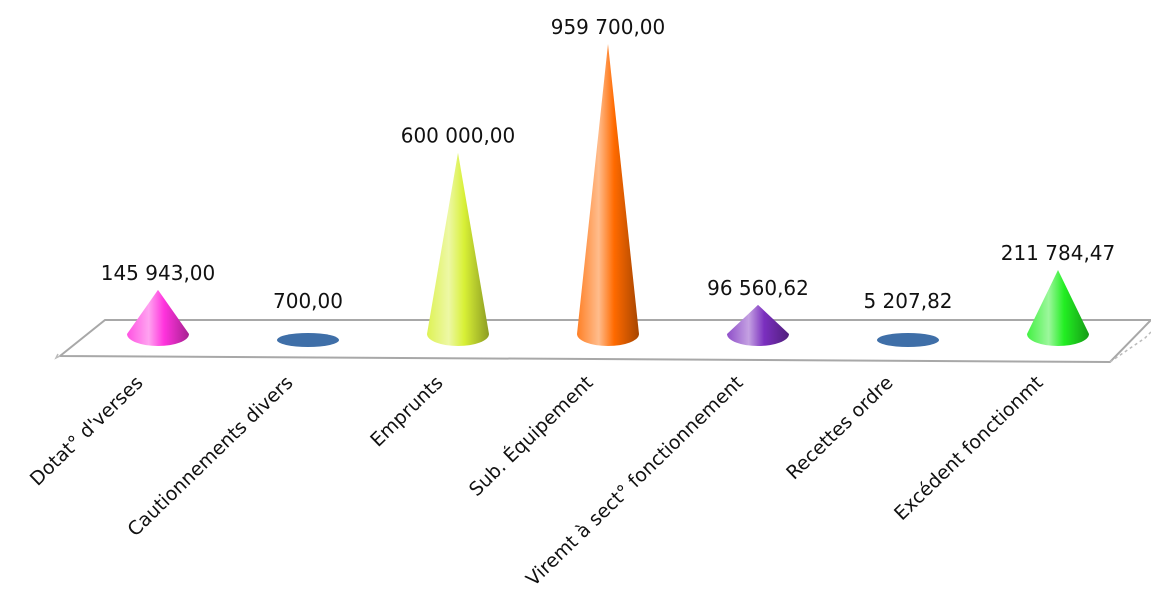 The width and height of the screenshot is (1151, 610). What do you see at coordinates (907, 301) in the screenshot?
I see `data-label: 5 207,82` at bounding box center [907, 301].